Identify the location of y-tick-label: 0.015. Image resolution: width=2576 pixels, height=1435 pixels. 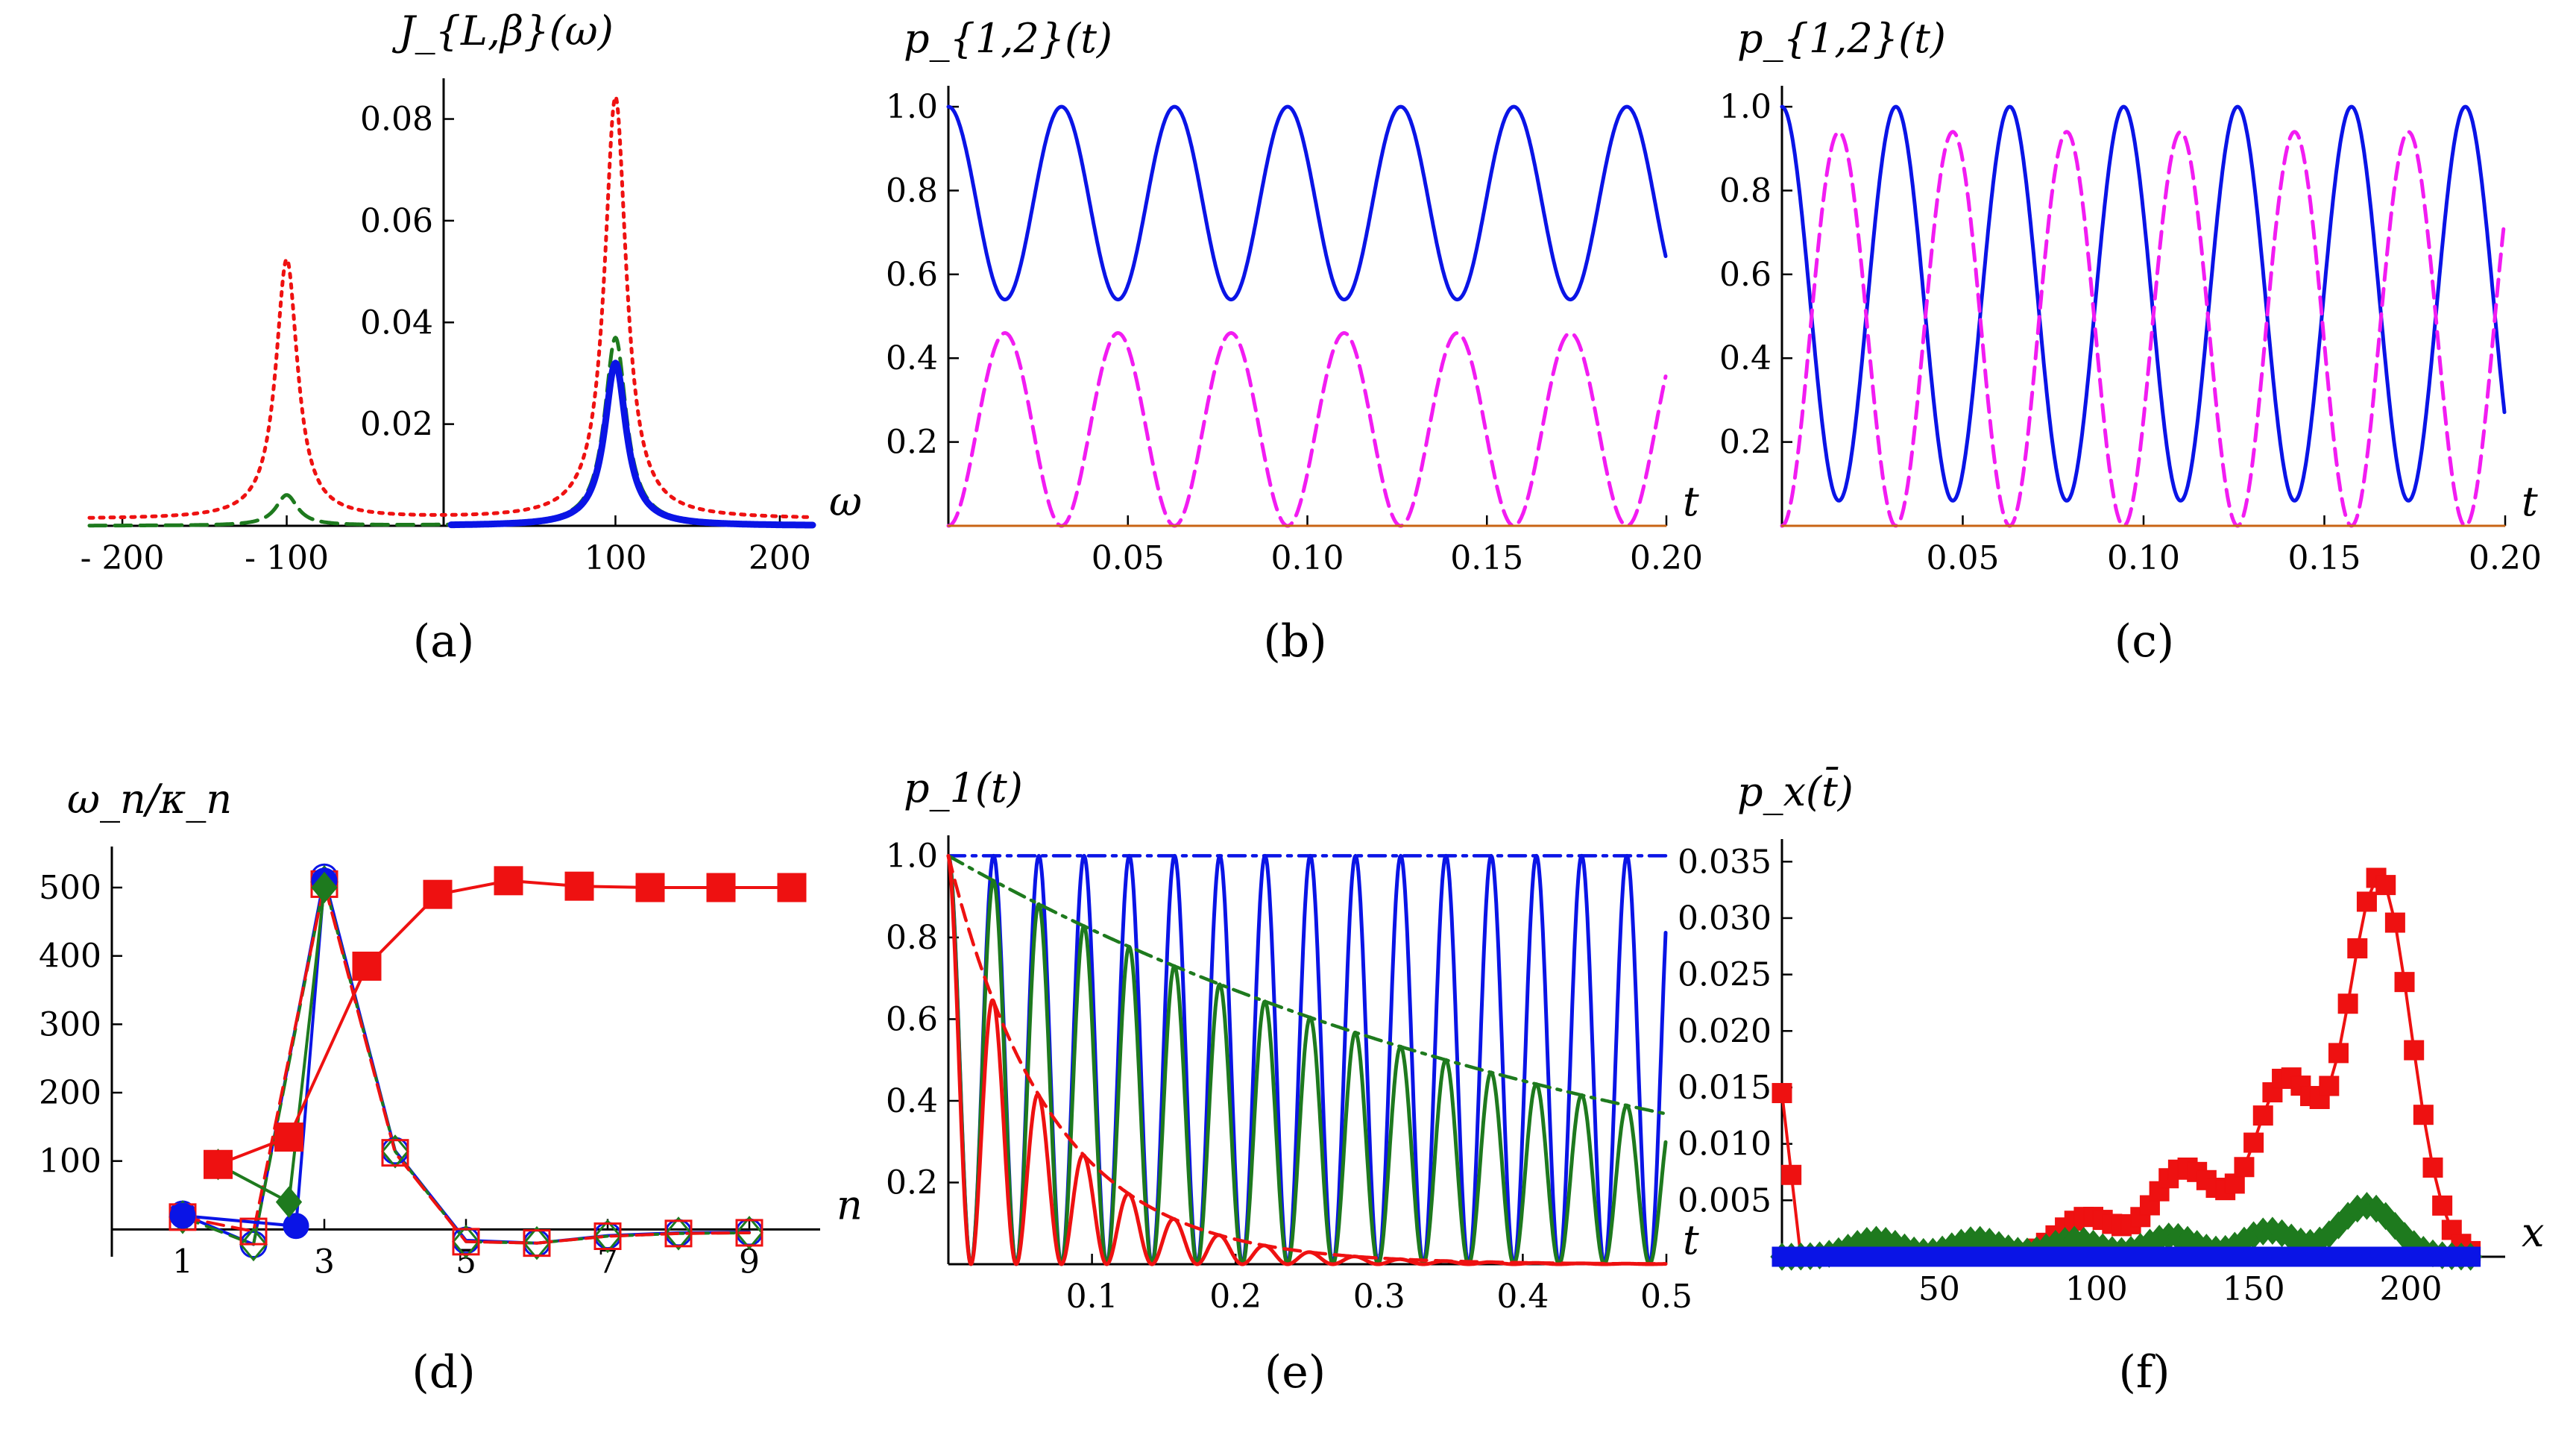
(1725, 1088).